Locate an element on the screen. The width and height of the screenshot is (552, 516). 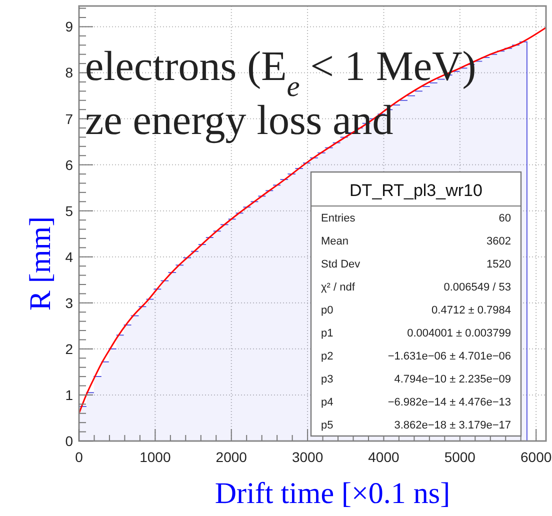
annotation: 0.006549 / 53 is located at coordinates (477, 288).